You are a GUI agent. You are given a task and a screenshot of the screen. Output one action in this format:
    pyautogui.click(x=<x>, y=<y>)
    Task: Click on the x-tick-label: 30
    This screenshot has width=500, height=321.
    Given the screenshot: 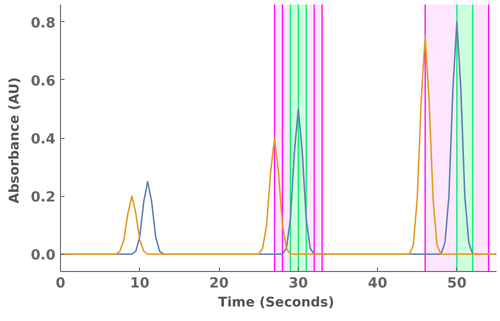 What is the action you would take?
    pyautogui.click(x=298, y=284)
    